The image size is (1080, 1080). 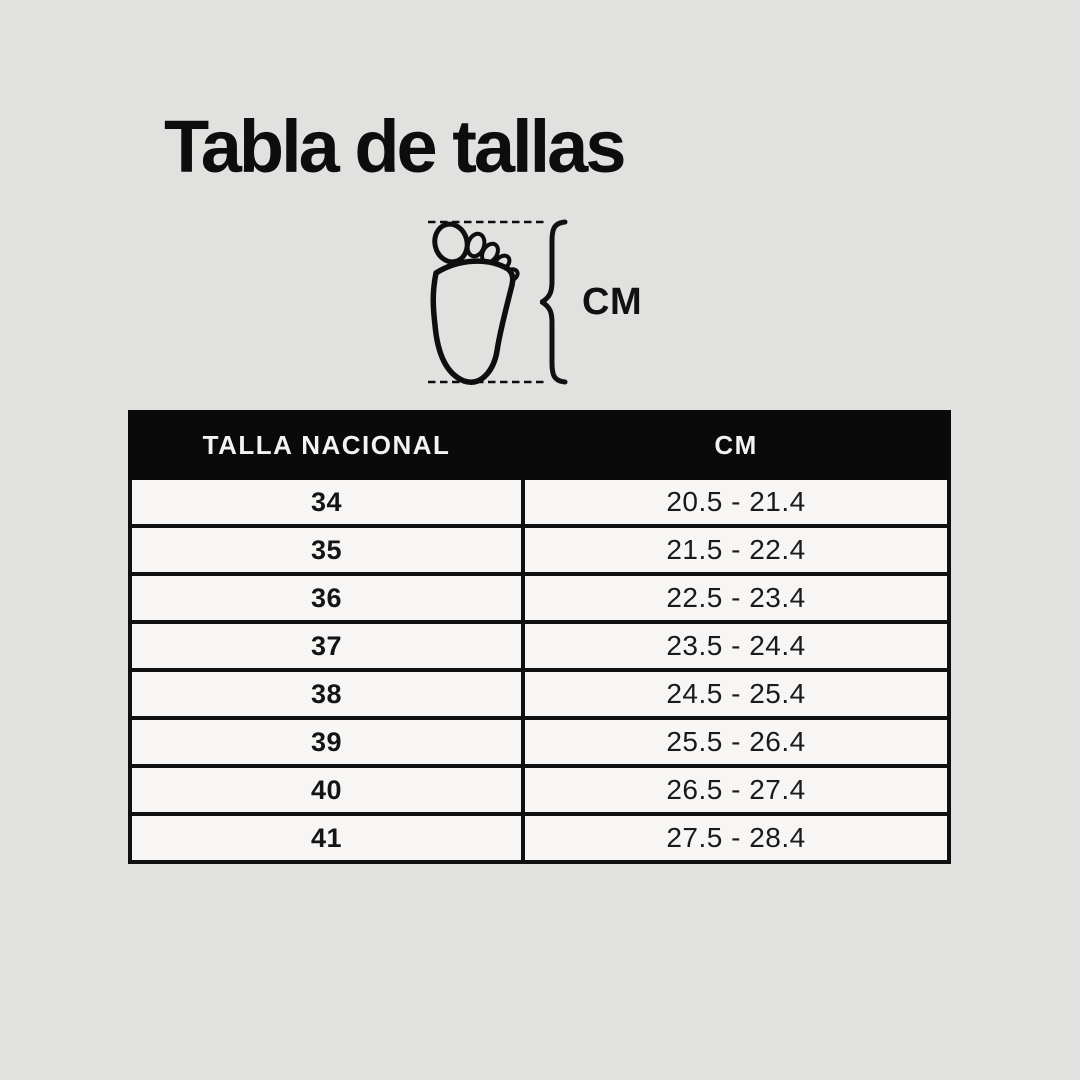 I want to click on foot-measurement-figure: CM, so click(x=540, y=303).